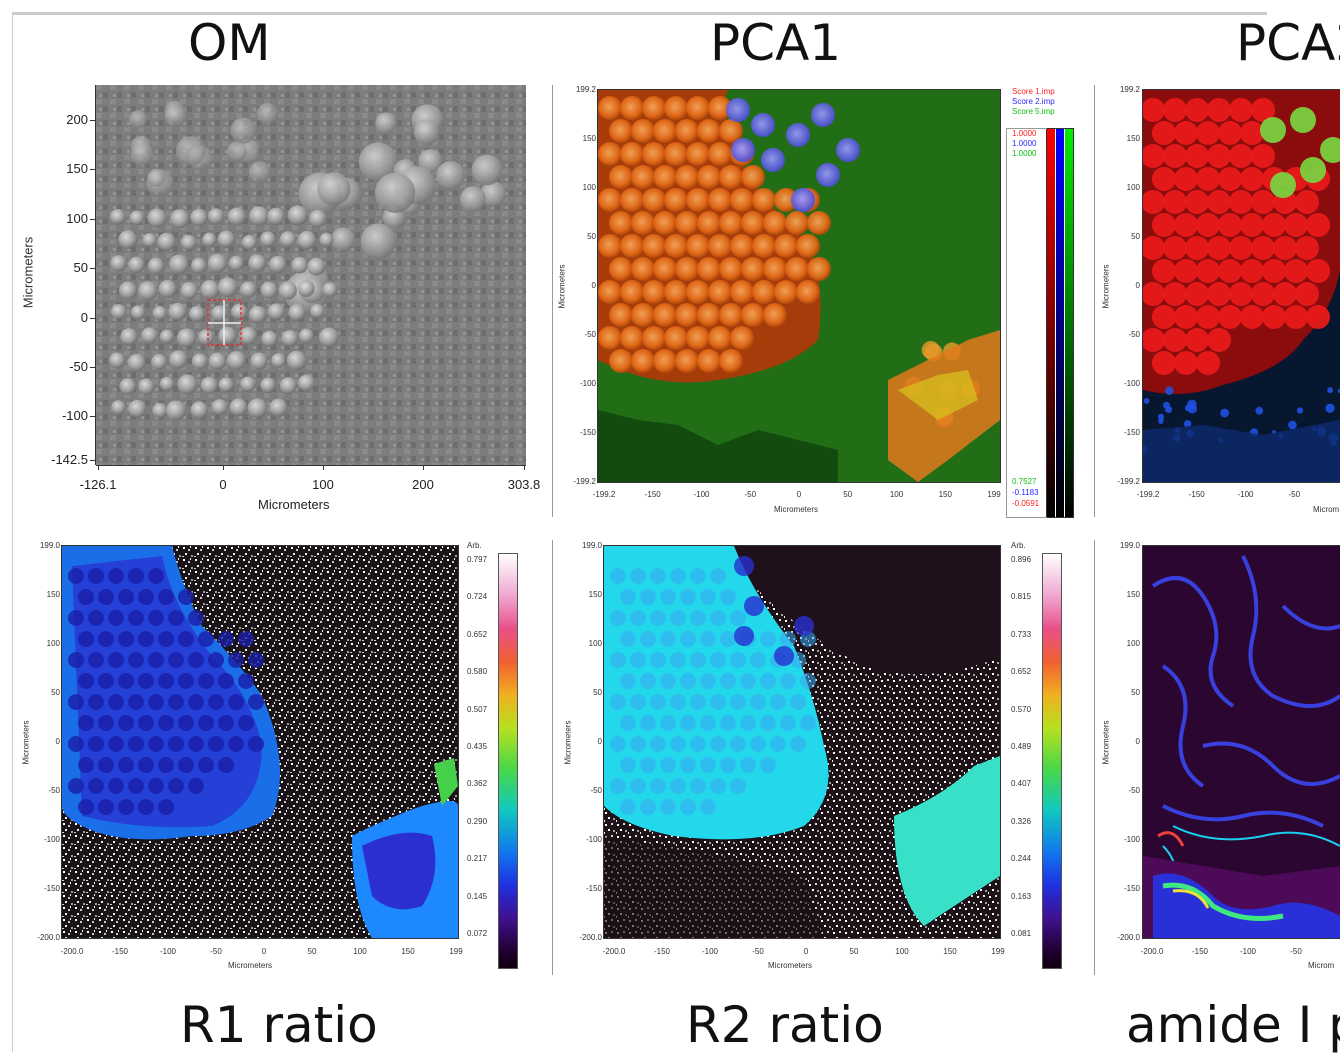  I want to click on r2-xlabel: Micrometers, so click(790, 965).